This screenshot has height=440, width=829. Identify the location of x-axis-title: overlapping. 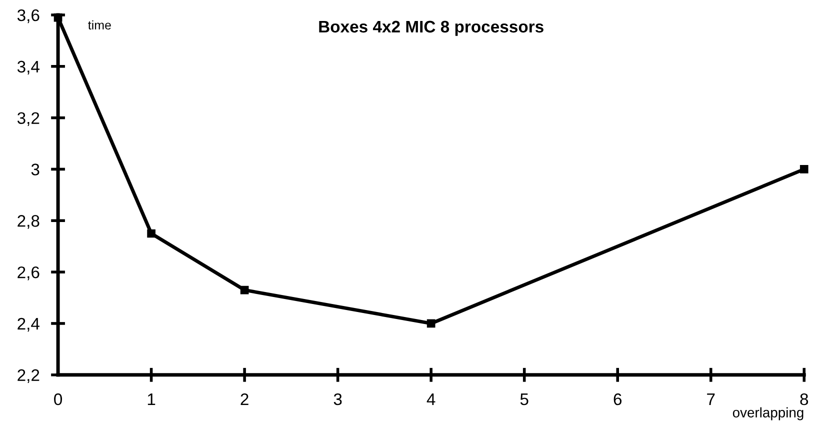
(768, 413).